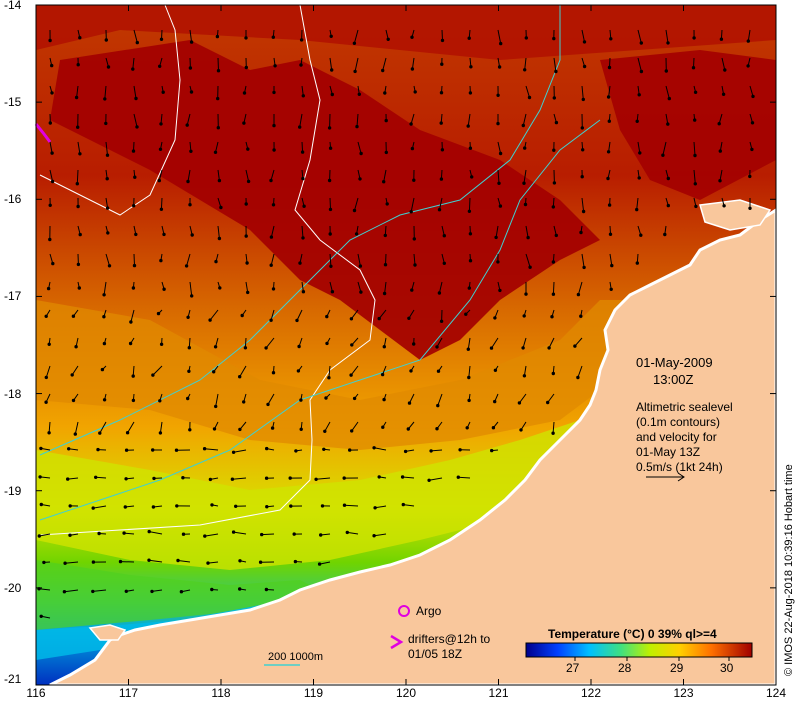 Image resolution: width=800 pixels, height=710 pixels. What do you see at coordinates (591, 693) in the screenshot?
I see `longitude-label: 122` at bounding box center [591, 693].